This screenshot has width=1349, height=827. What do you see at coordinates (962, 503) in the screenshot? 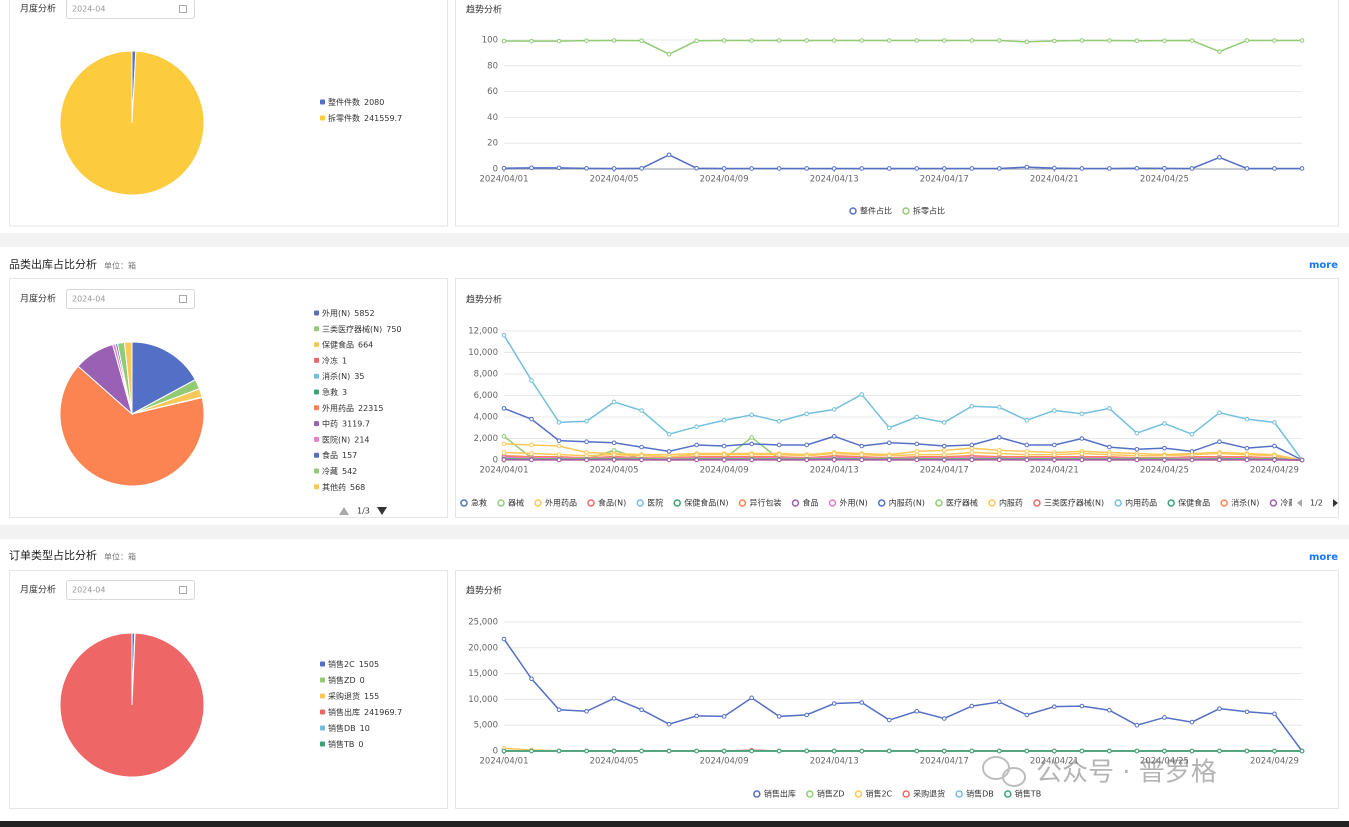
I see `legend-entry: 医疗器械` at bounding box center [962, 503].